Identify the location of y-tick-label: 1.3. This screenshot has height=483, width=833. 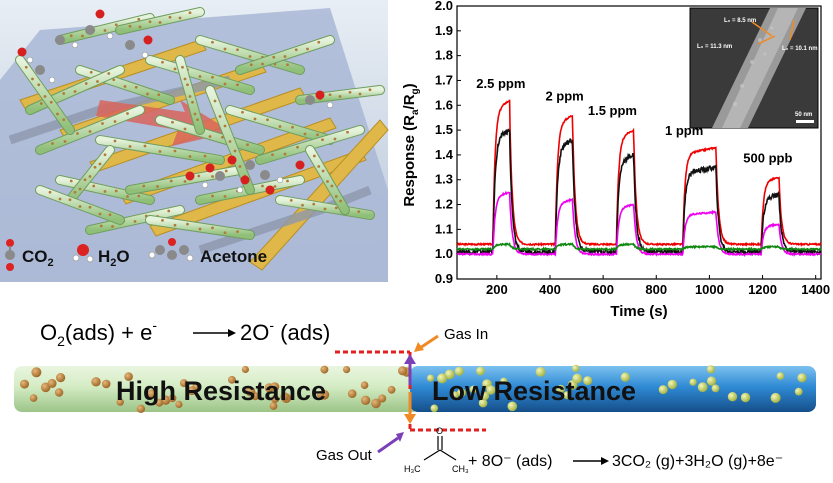
(444, 179).